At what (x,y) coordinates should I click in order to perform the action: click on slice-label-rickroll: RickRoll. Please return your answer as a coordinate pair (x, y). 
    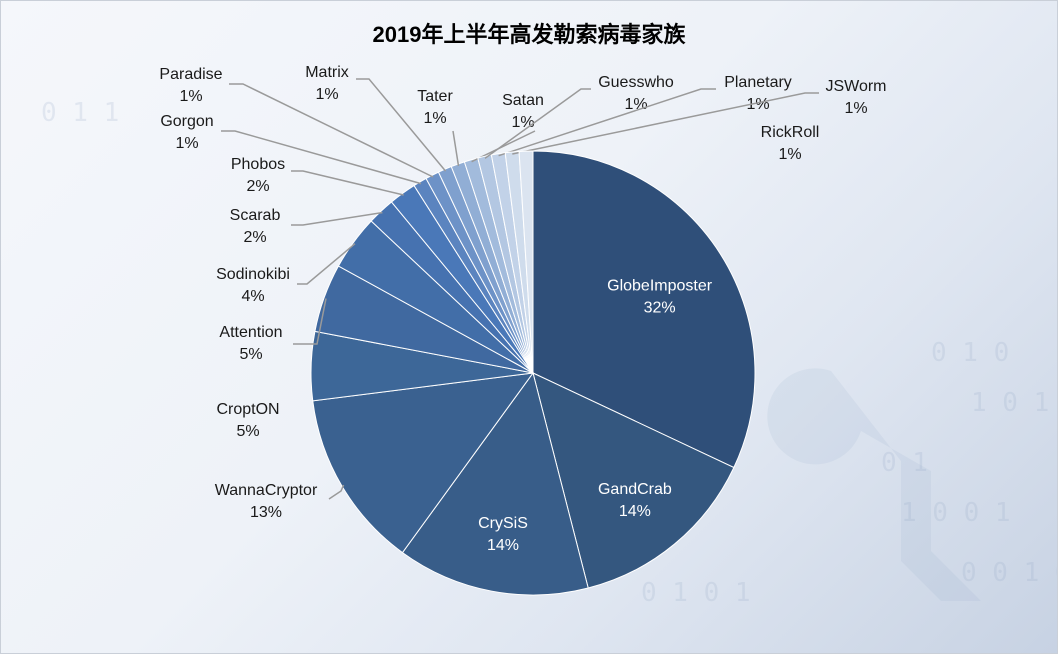
    Looking at the image, I should click on (790, 132).